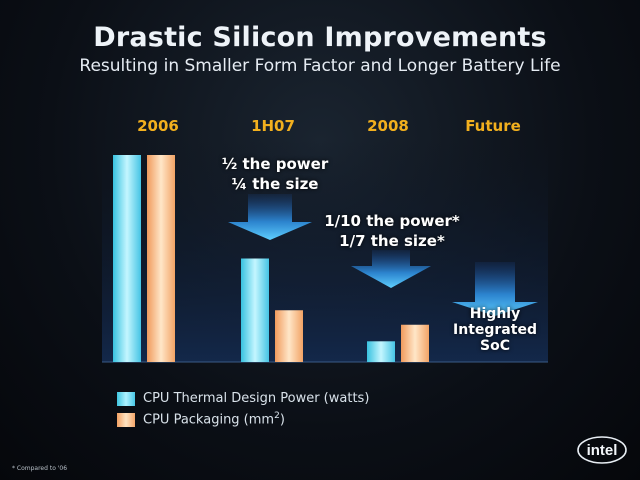 The image size is (640, 480). Describe the element at coordinates (277, 416) in the screenshot. I see `legend-label-packaging-sup: 2` at that location.